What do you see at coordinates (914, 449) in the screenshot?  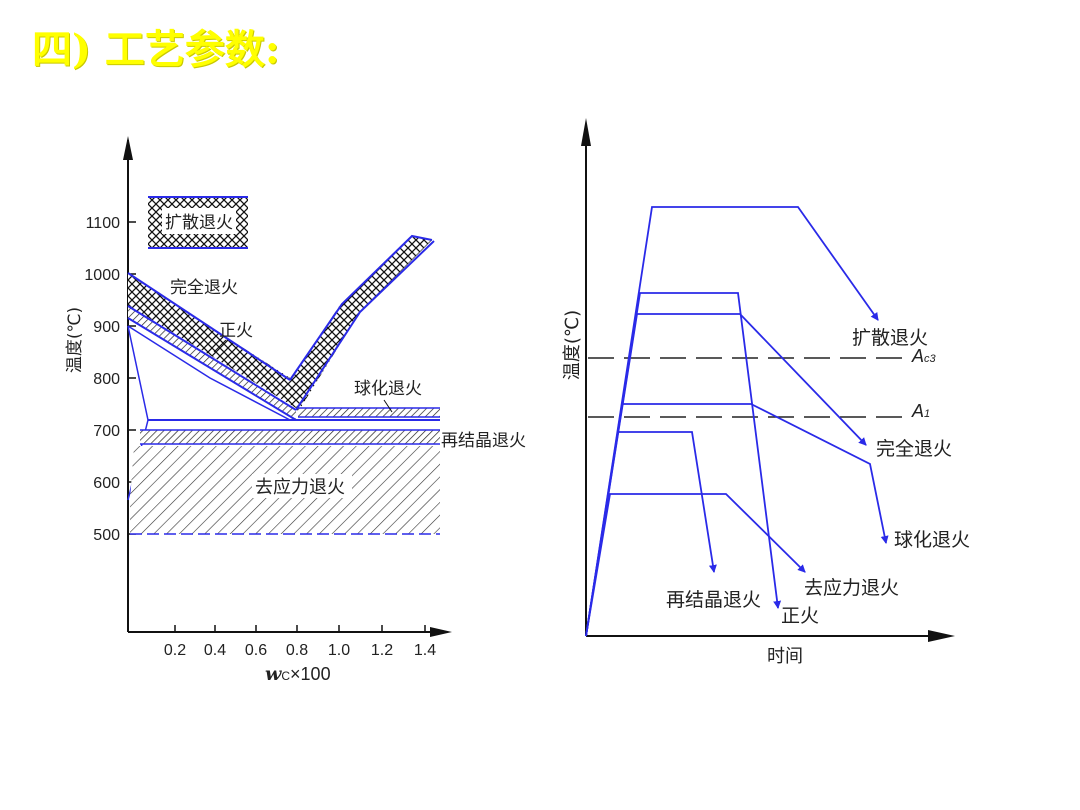 I see `full-anneal-curve-label: 完全退火` at bounding box center [914, 449].